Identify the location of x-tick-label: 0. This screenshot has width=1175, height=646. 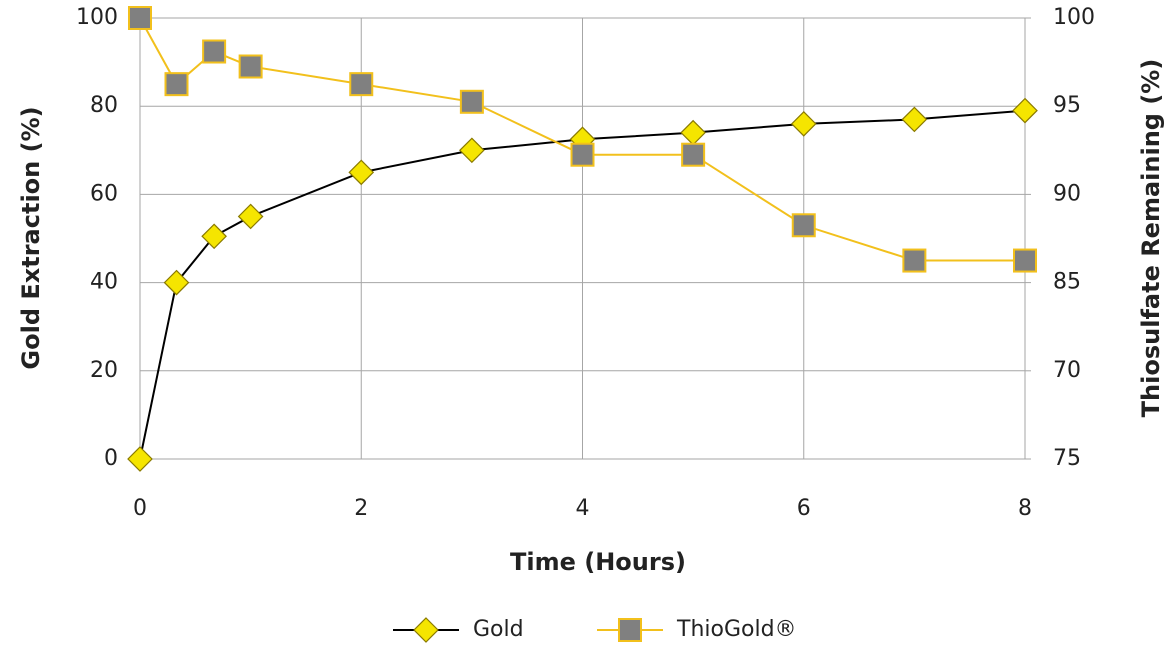
(140, 508).